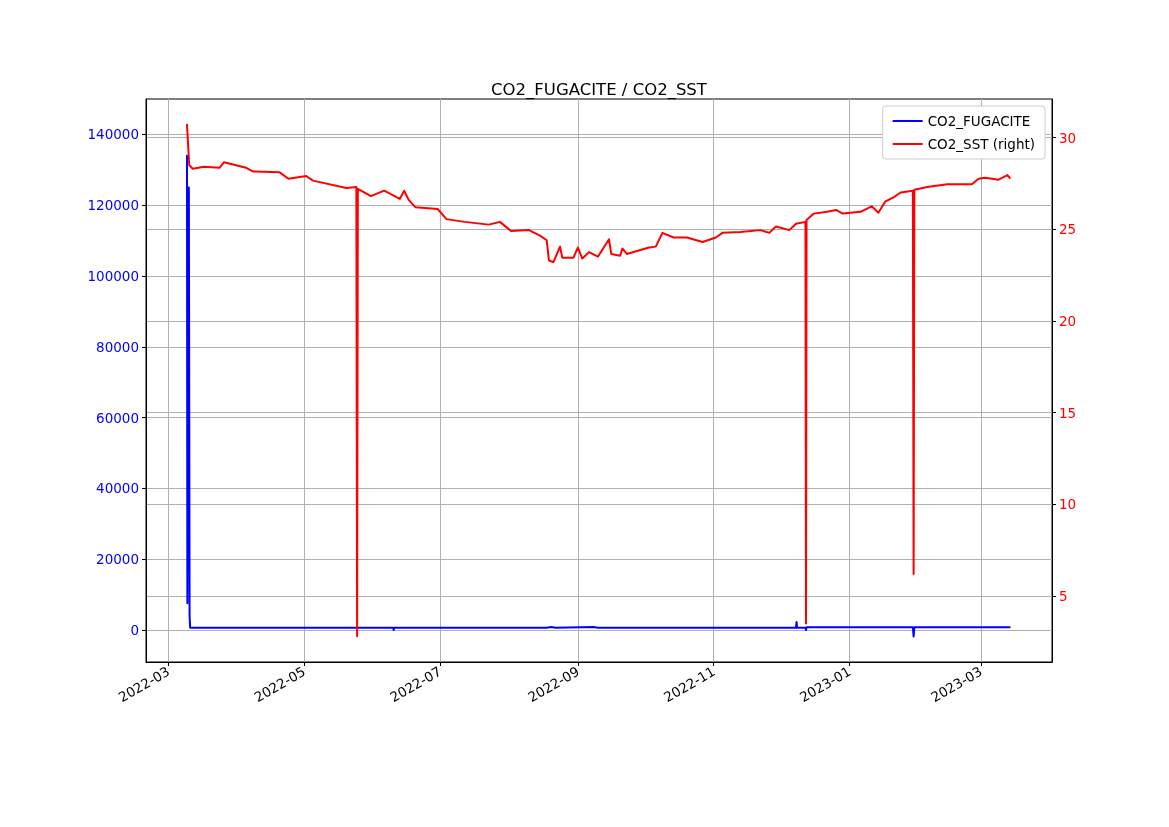  Describe the element at coordinates (981, 144) in the screenshot. I see `legend-label: CO2_SST (right)` at that location.